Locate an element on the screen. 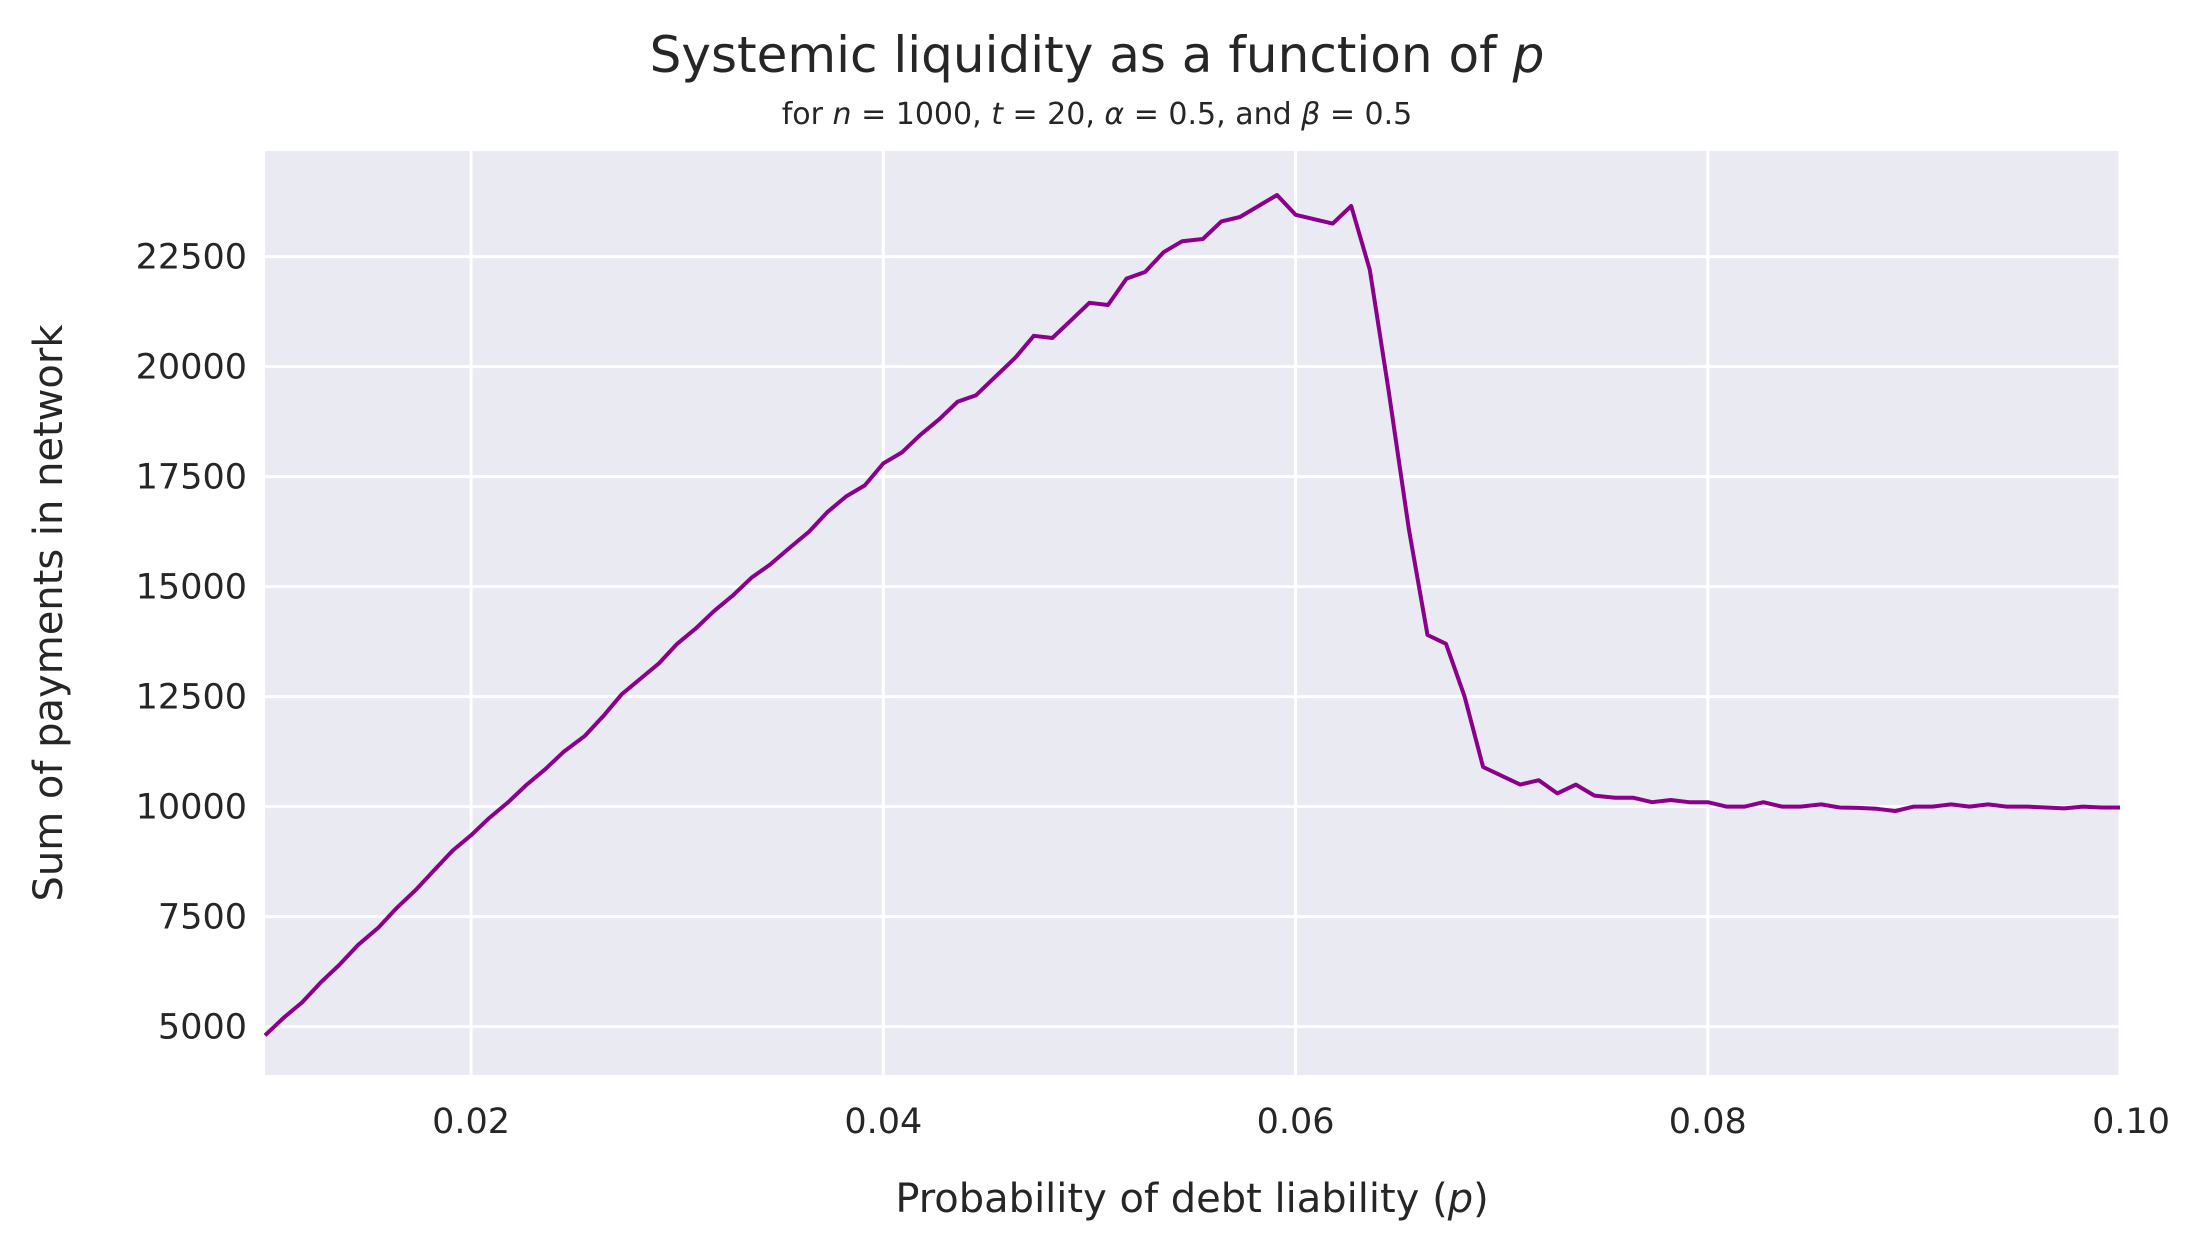  y-tick-label: 7500 is located at coordinates (202, 918).